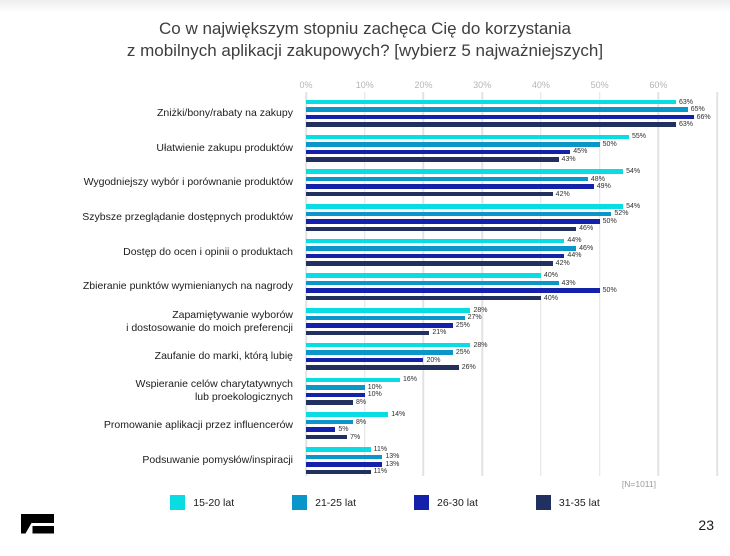 The height and width of the screenshot is (556, 730). I want to click on bar-row: 11%, so click(514, 449).